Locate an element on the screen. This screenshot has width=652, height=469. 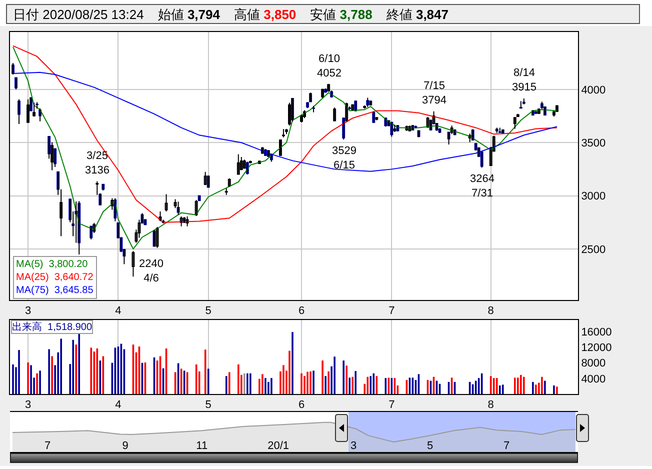
y-tick-label: 2500 is located at coordinates (593, 250).